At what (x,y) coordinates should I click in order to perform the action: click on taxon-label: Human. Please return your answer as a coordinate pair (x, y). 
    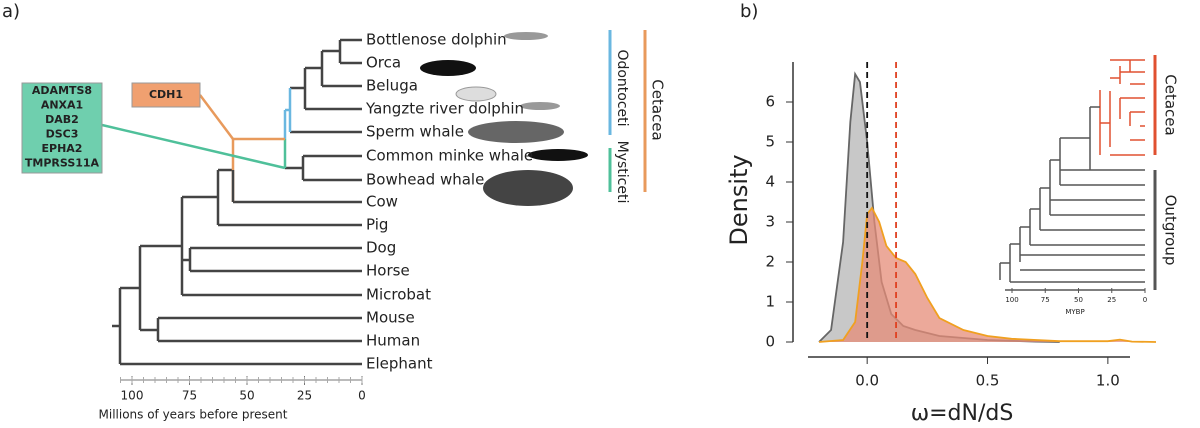
    Looking at the image, I should click on (393, 341).